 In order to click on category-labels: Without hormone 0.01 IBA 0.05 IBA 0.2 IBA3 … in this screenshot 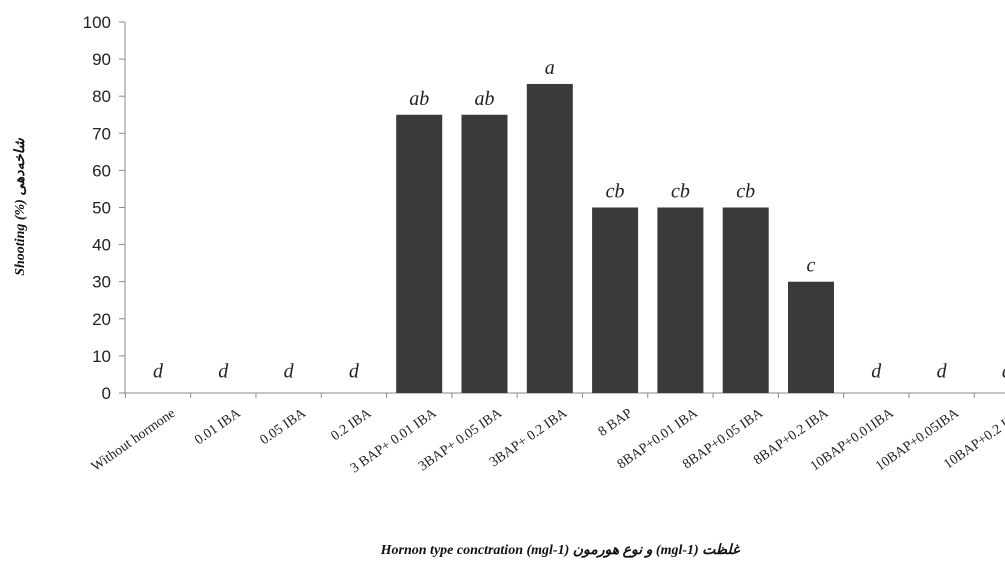, I will do `click(547, 440)`.